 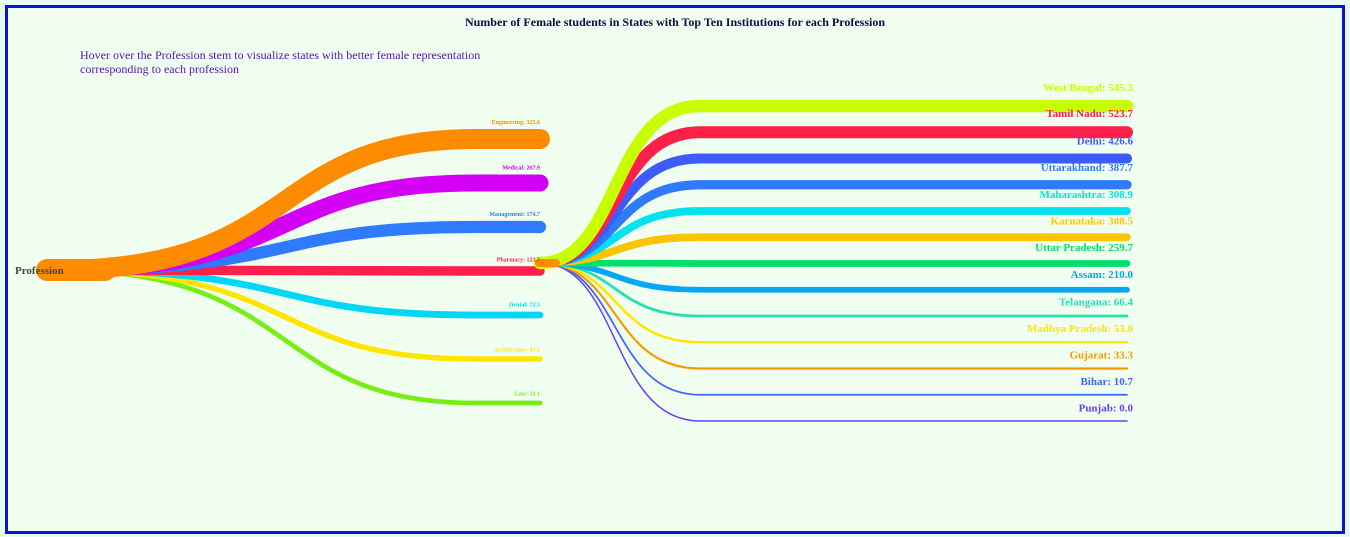 What do you see at coordinates (833, 276) in the screenshot?
I see `branch-assam` at bounding box center [833, 276].